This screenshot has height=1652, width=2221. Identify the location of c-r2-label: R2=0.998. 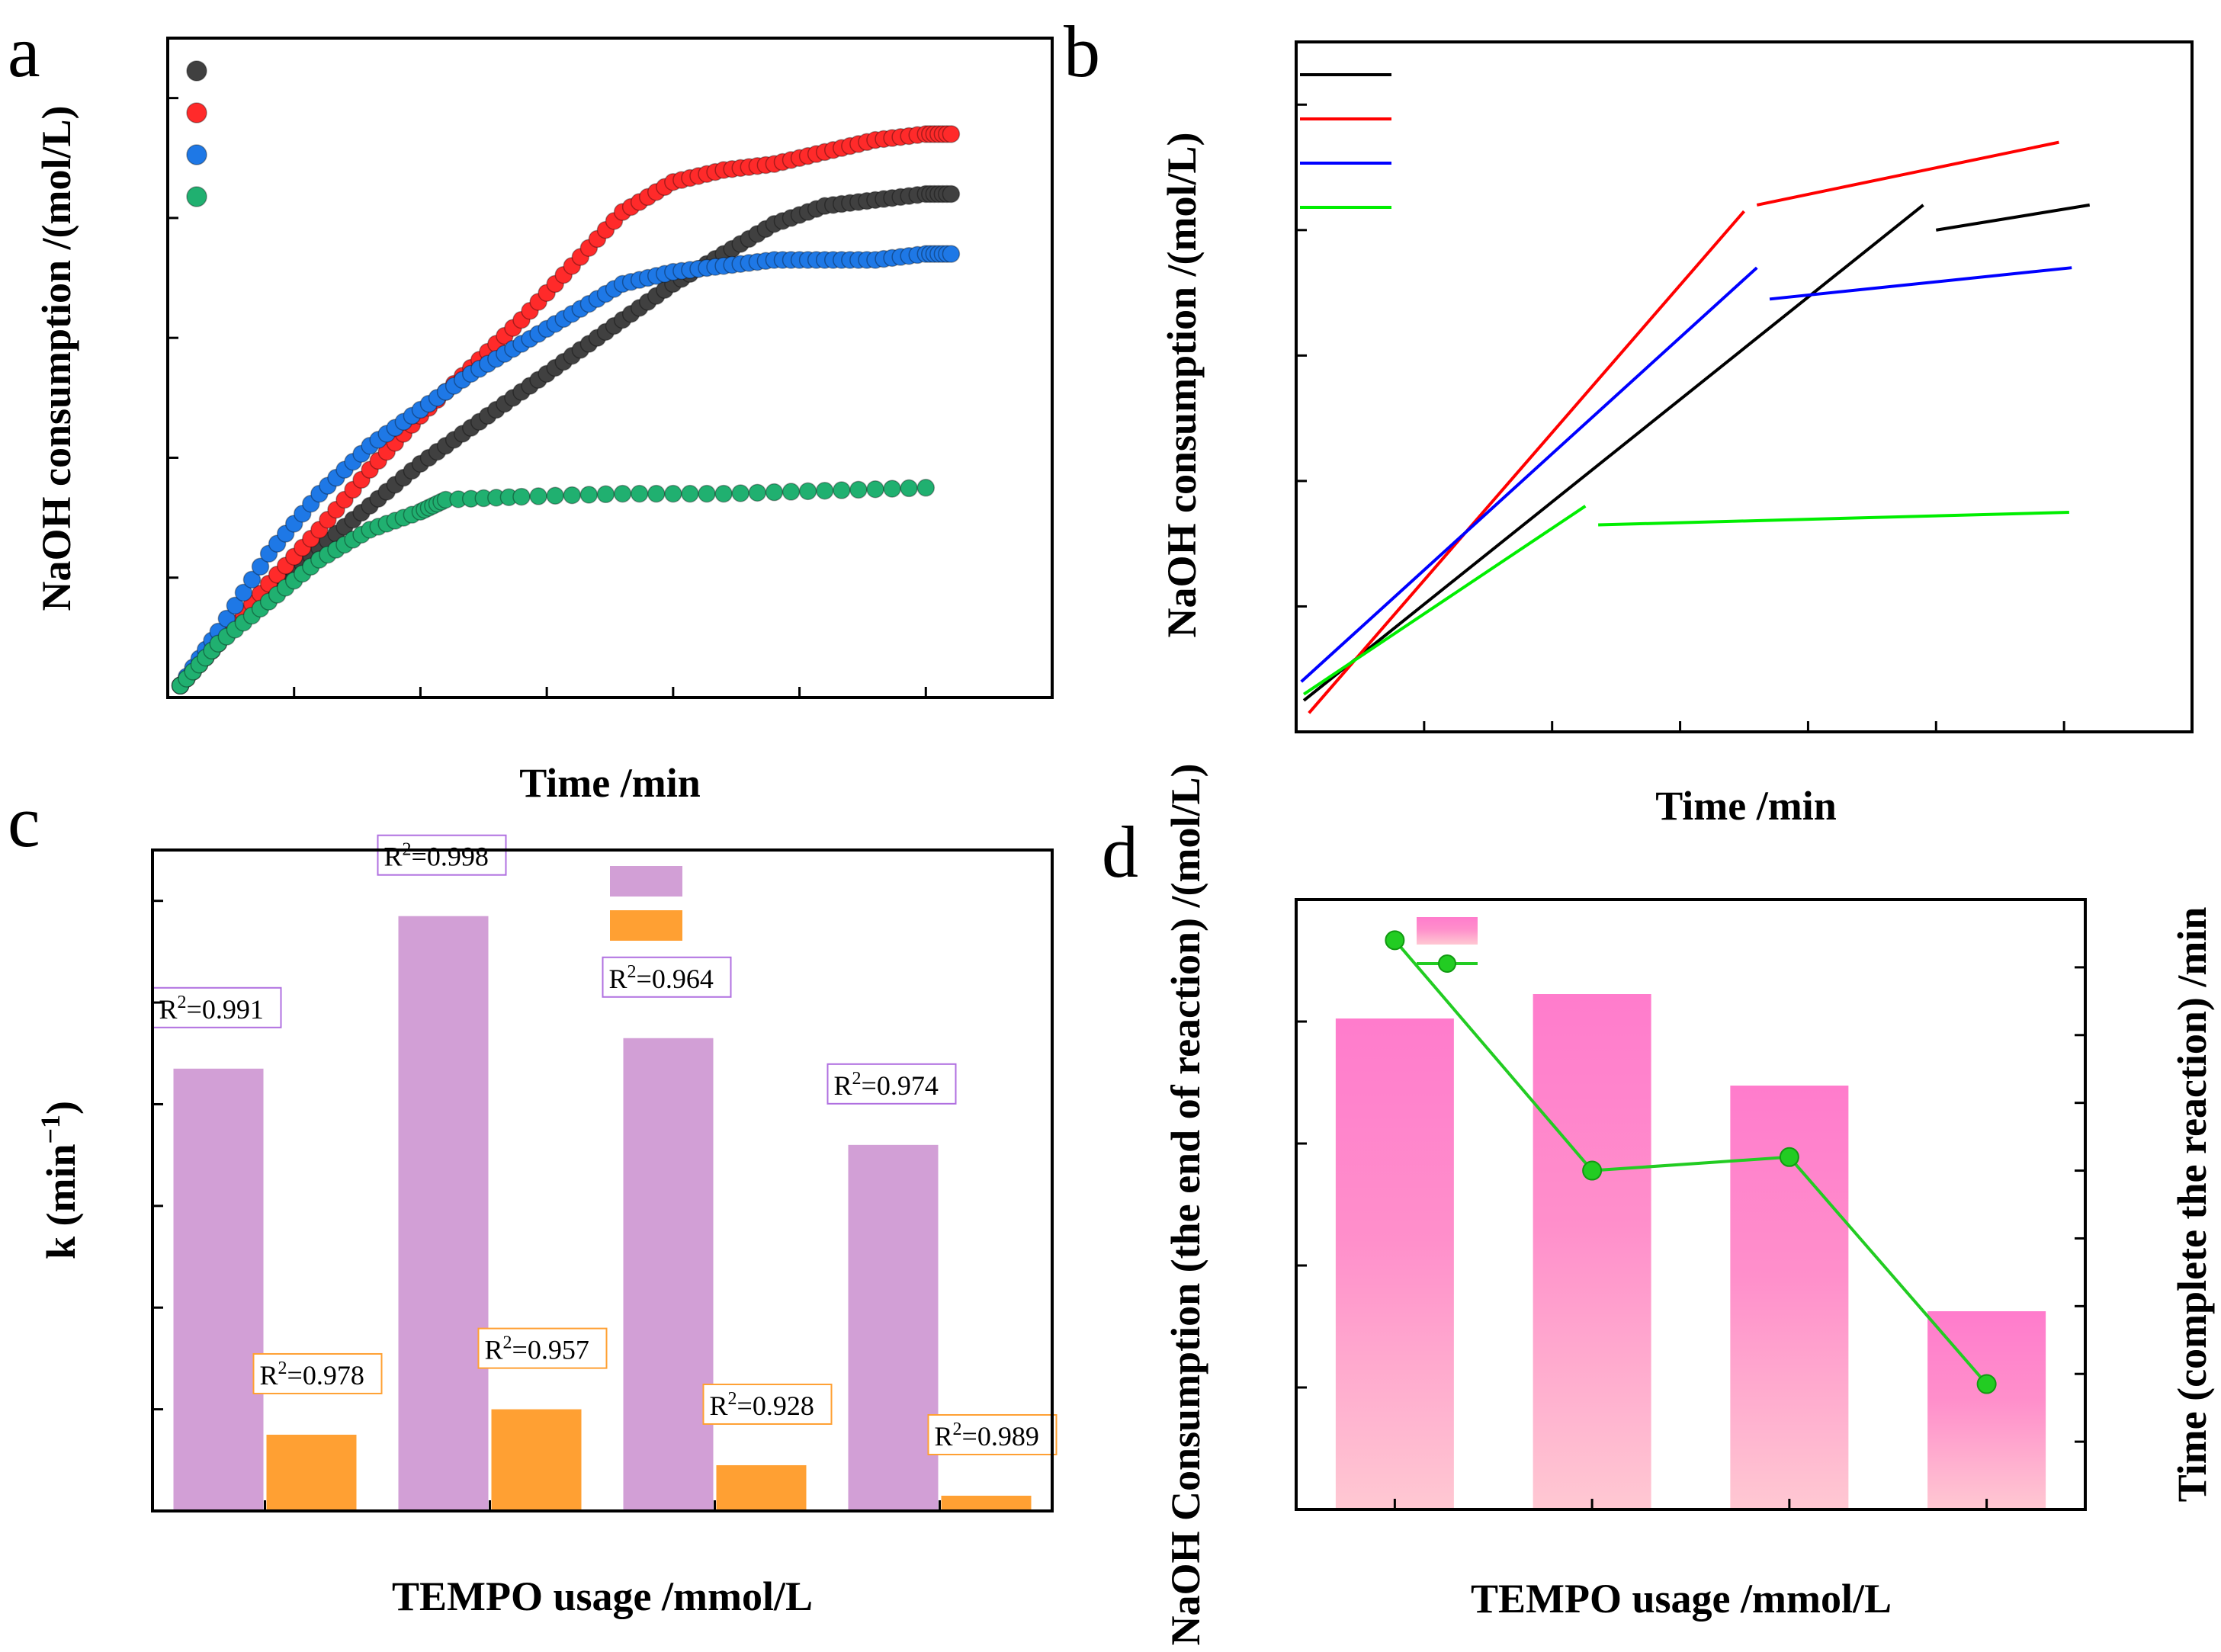
(436, 856).